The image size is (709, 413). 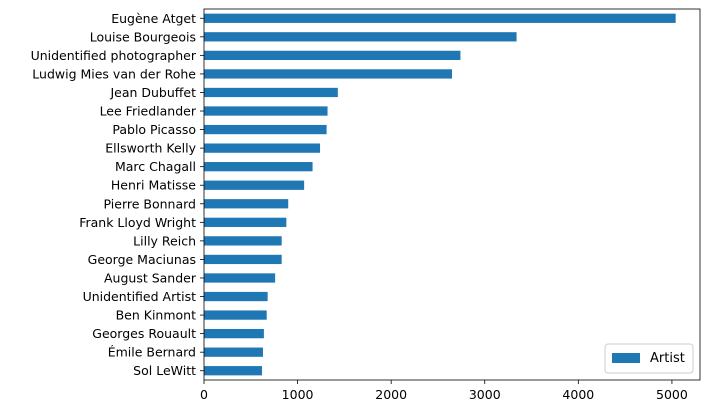 I want to click on y-tick-label: Frank Lloyd Wright, so click(x=137, y=222).